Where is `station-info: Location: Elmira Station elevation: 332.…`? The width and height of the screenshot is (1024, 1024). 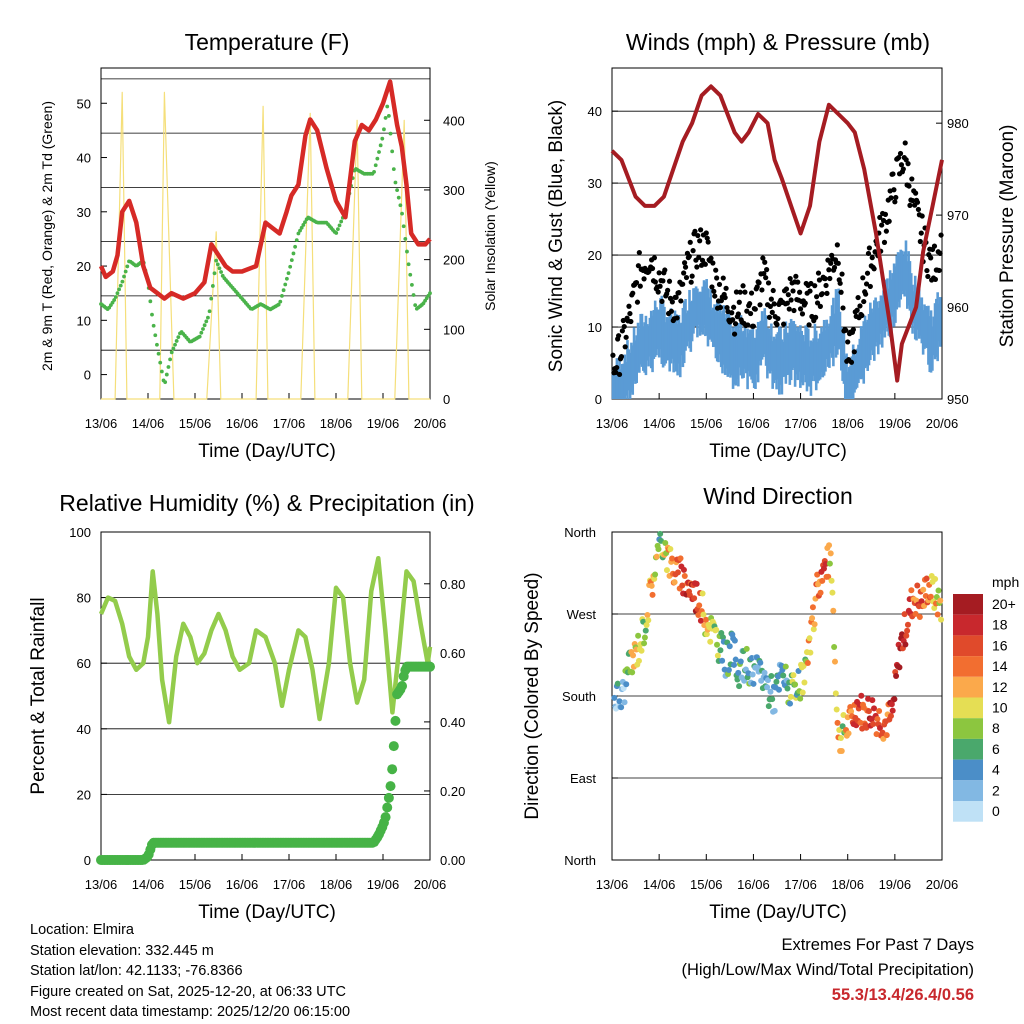 station-info: Location: Elmira Station elevation: 332.… is located at coordinates (190, 971).